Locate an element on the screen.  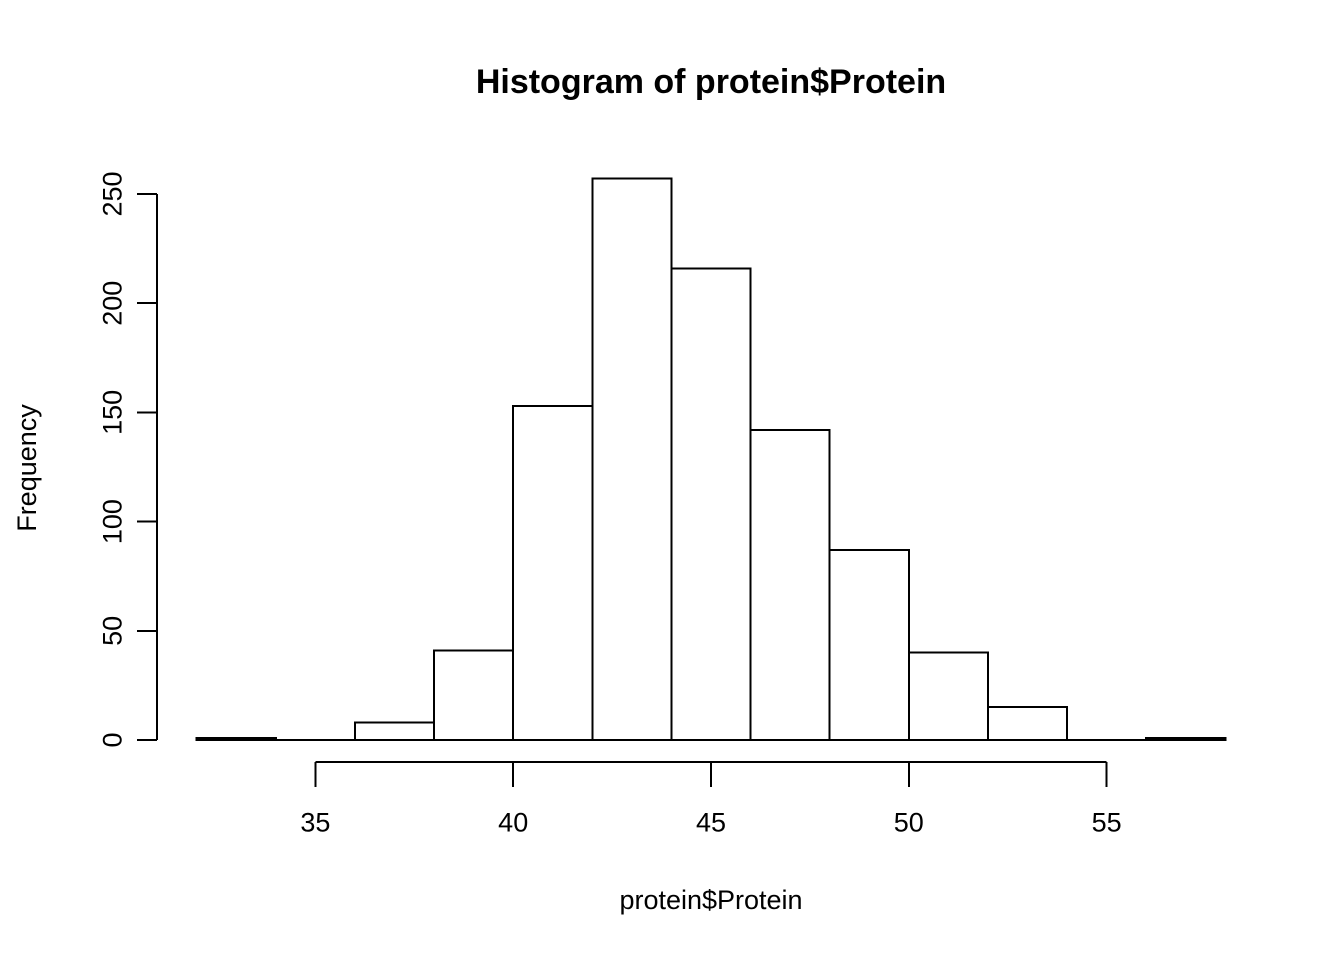
y-tick-label: 50 is located at coordinates (112, 631).